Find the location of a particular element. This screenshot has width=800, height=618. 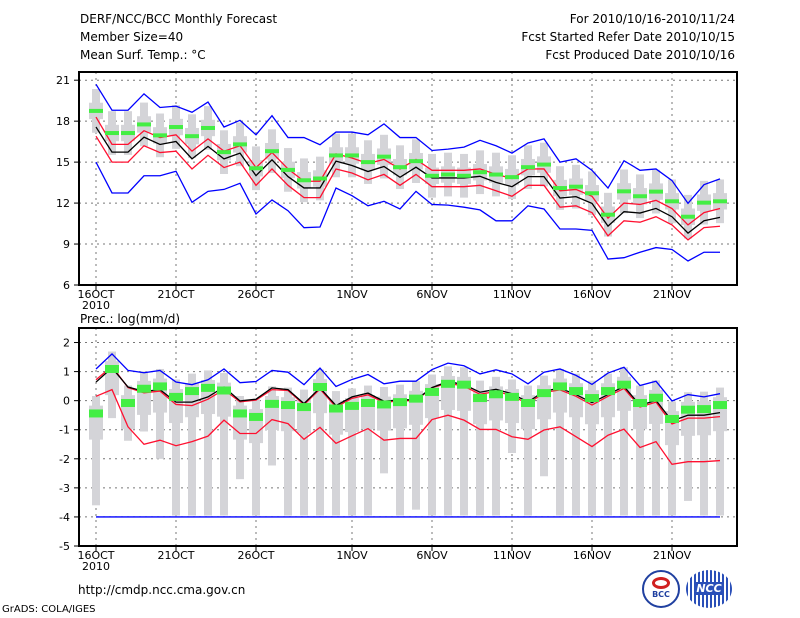

member-size: Member Size=40 is located at coordinates (132, 37).